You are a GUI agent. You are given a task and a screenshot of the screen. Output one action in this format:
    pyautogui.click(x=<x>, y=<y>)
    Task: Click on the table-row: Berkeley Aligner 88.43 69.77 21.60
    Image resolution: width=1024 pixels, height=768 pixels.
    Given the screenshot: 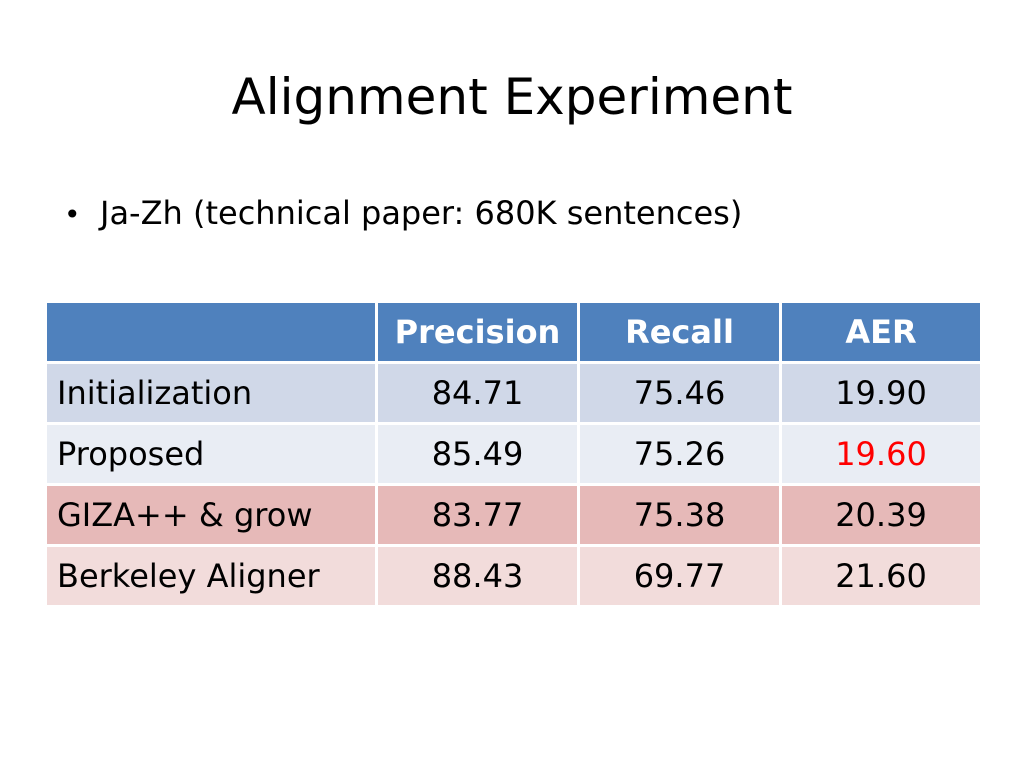 What is the action you would take?
    pyautogui.click(x=513, y=576)
    